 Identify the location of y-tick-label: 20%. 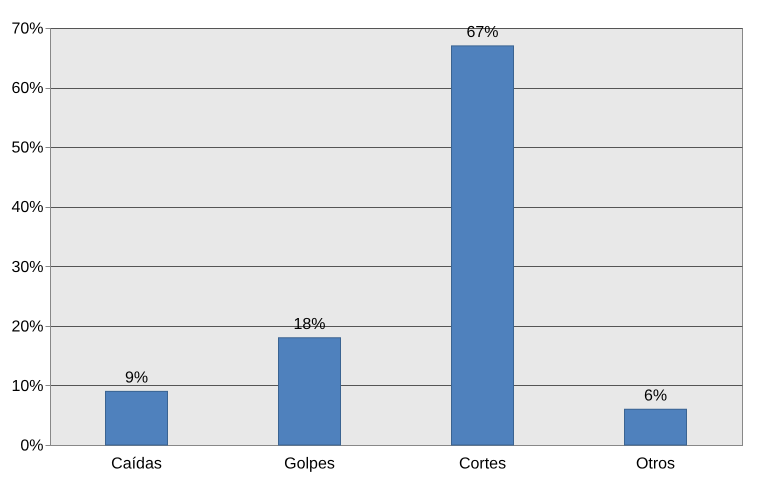
(27, 327).